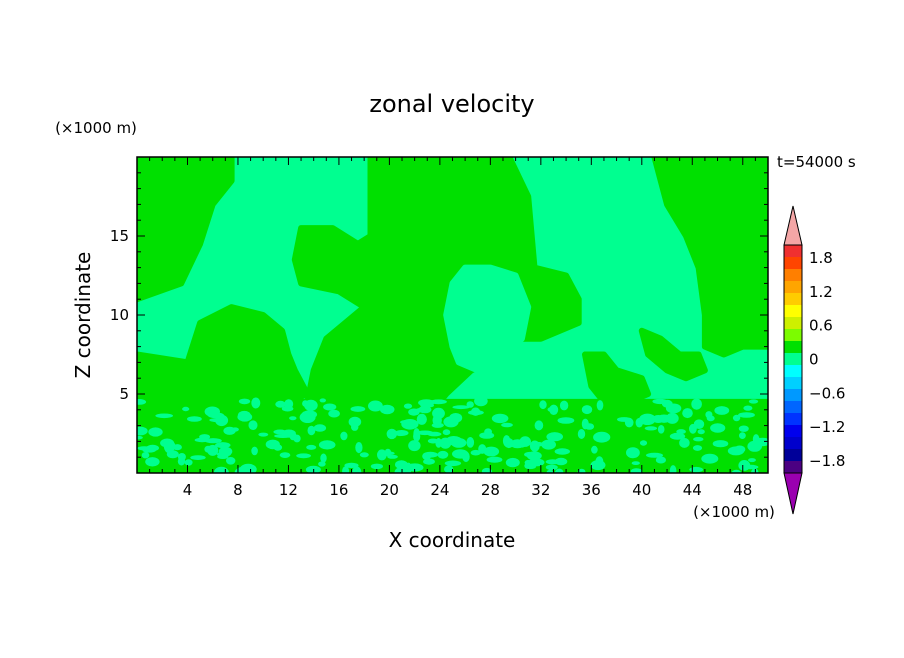 The image size is (904, 658). I want to click on colorbar-over-triangle, so click(793, 225).